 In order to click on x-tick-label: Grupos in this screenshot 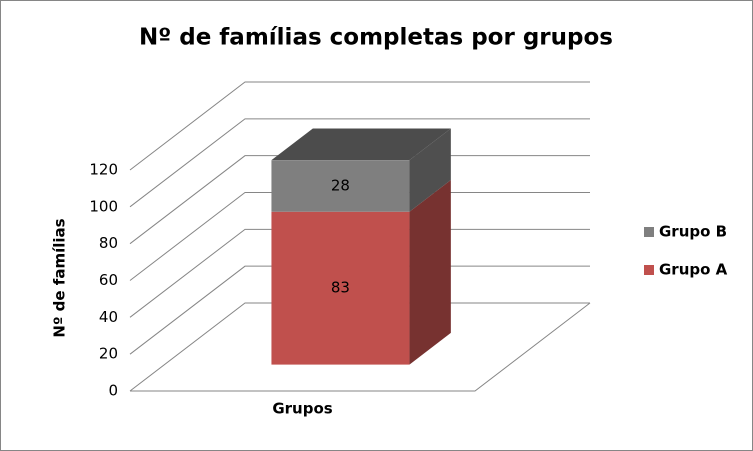, I will do `click(302, 409)`.